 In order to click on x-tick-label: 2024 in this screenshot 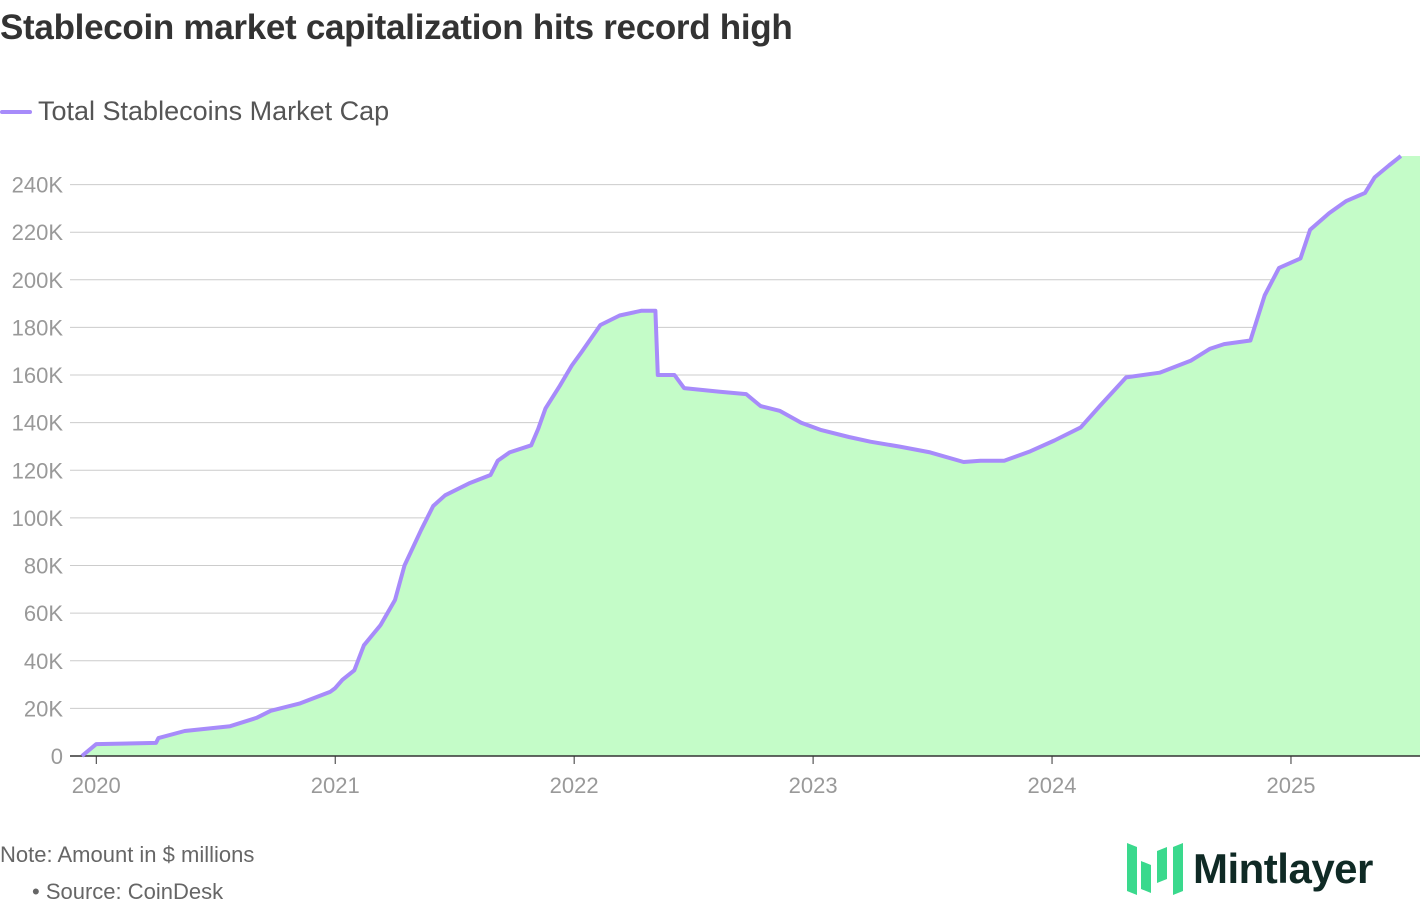, I will do `click(1052, 785)`.